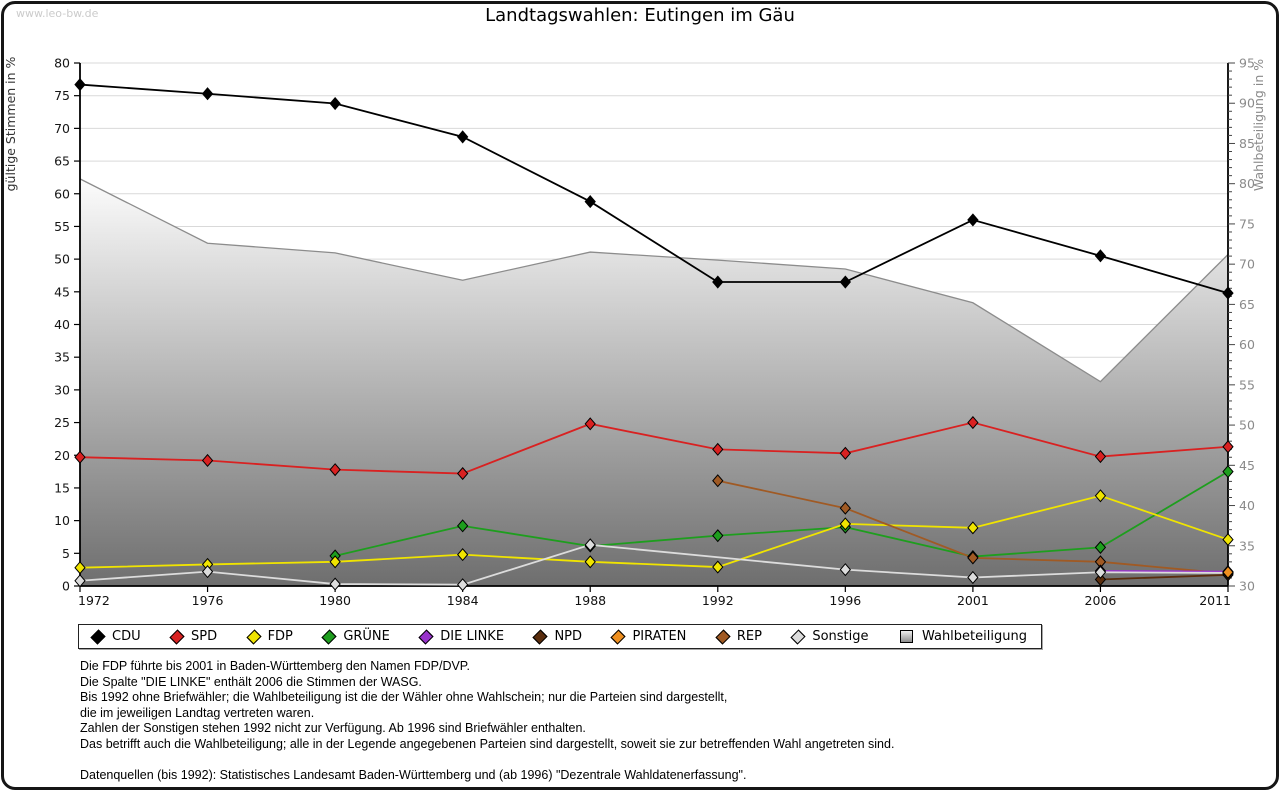  I want to click on legend-item-npd: NPD, so click(557, 636).